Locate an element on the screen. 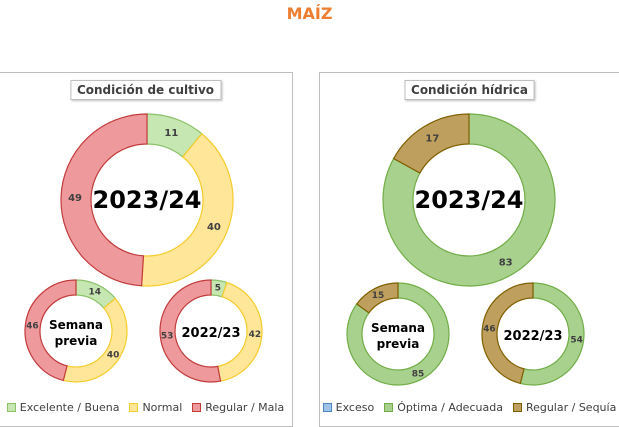 The width and height of the screenshot is (619, 427). water-previous-week-value-label-1: 85 is located at coordinates (418, 374).